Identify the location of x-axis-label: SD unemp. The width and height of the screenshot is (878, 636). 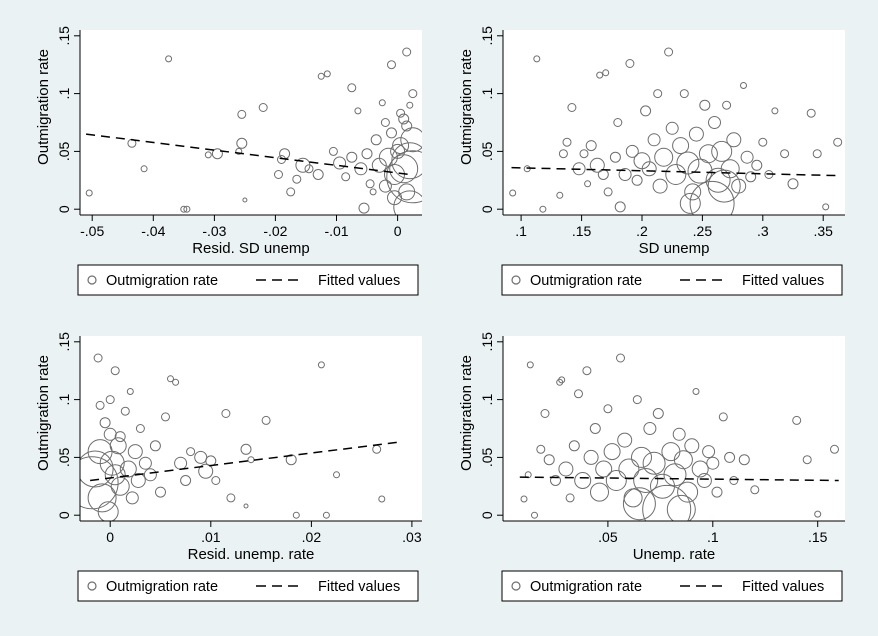
(674, 248).